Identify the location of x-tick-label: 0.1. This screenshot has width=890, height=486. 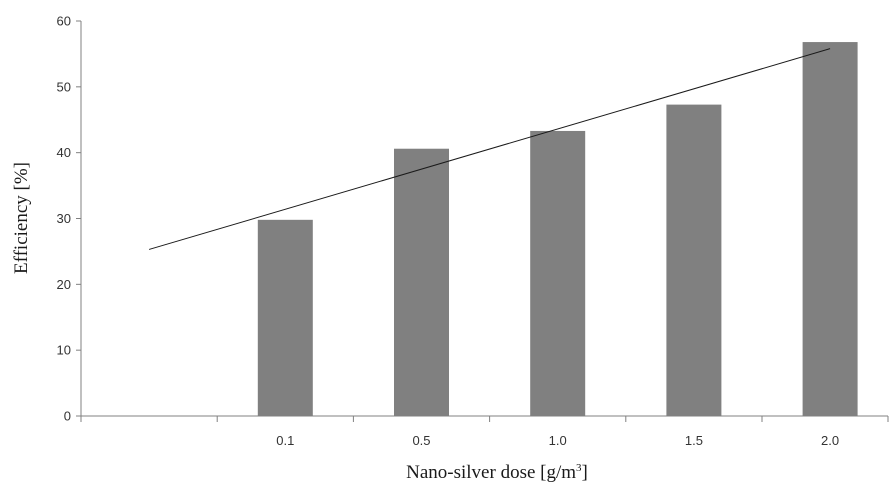
(285, 440).